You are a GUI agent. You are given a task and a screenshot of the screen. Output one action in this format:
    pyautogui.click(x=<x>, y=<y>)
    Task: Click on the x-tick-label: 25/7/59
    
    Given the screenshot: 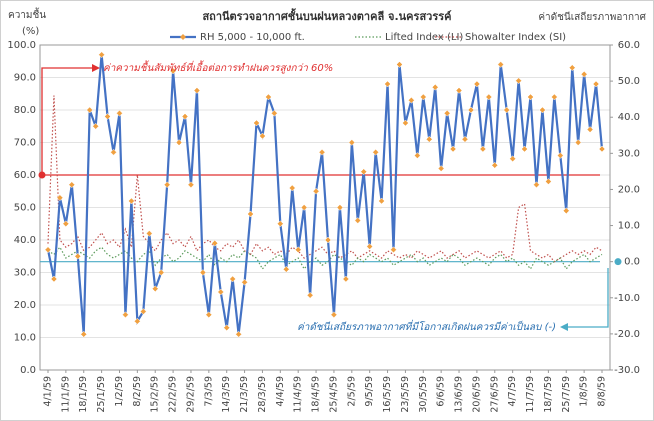 What is the action you would take?
    pyautogui.click(x=566, y=394)
    